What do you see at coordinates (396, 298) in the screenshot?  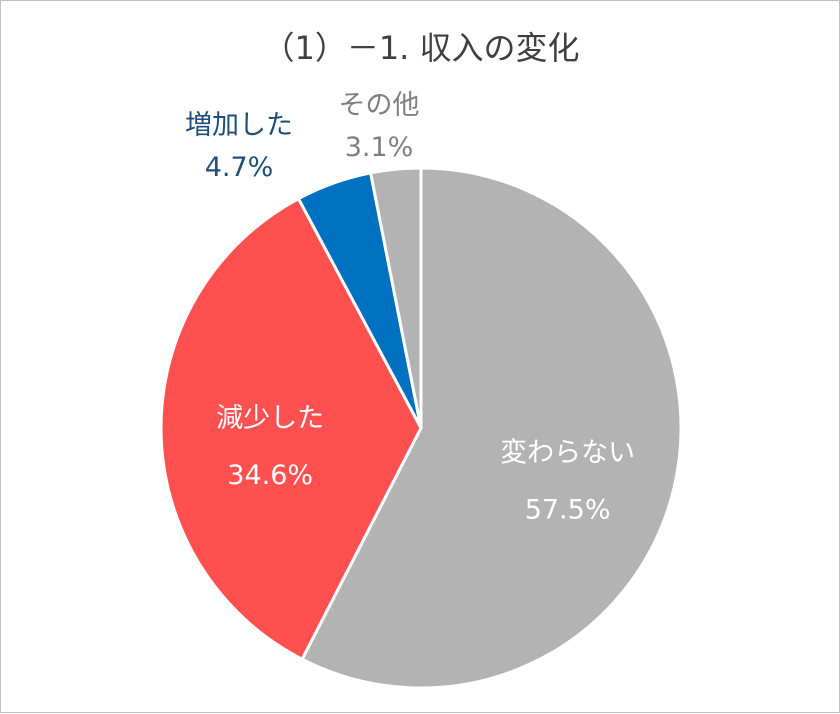 I see `slice-other` at bounding box center [396, 298].